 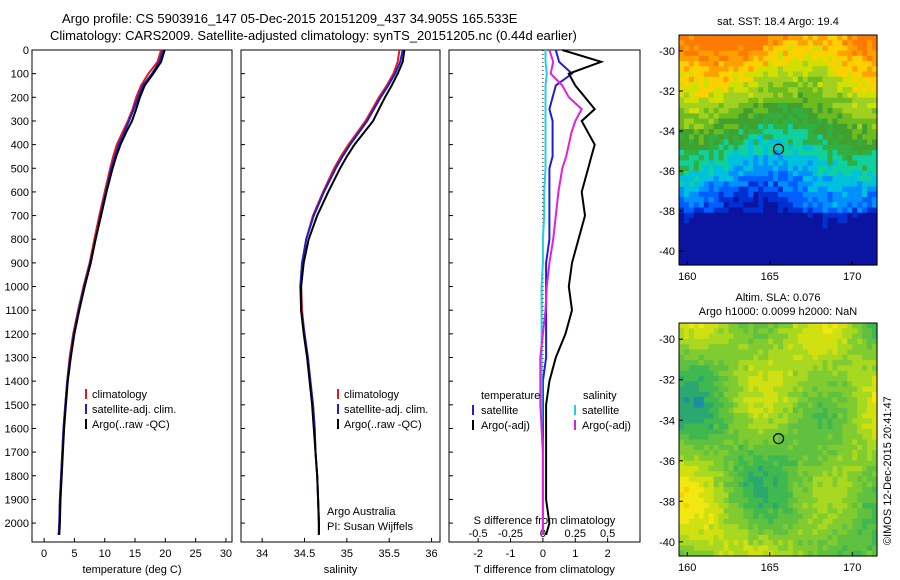 What do you see at coordinates (667, 340) in the screenshot?
I see `map-y-tick-label: -30` at bounding box center [667, 340].